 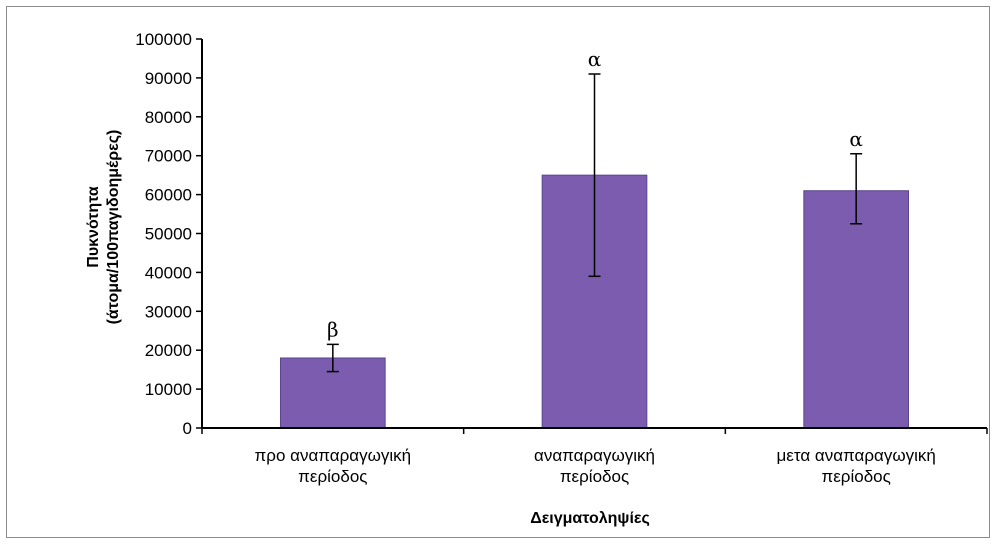 I want to click on y-tick-label: 40000, so click(x=168, y=272).